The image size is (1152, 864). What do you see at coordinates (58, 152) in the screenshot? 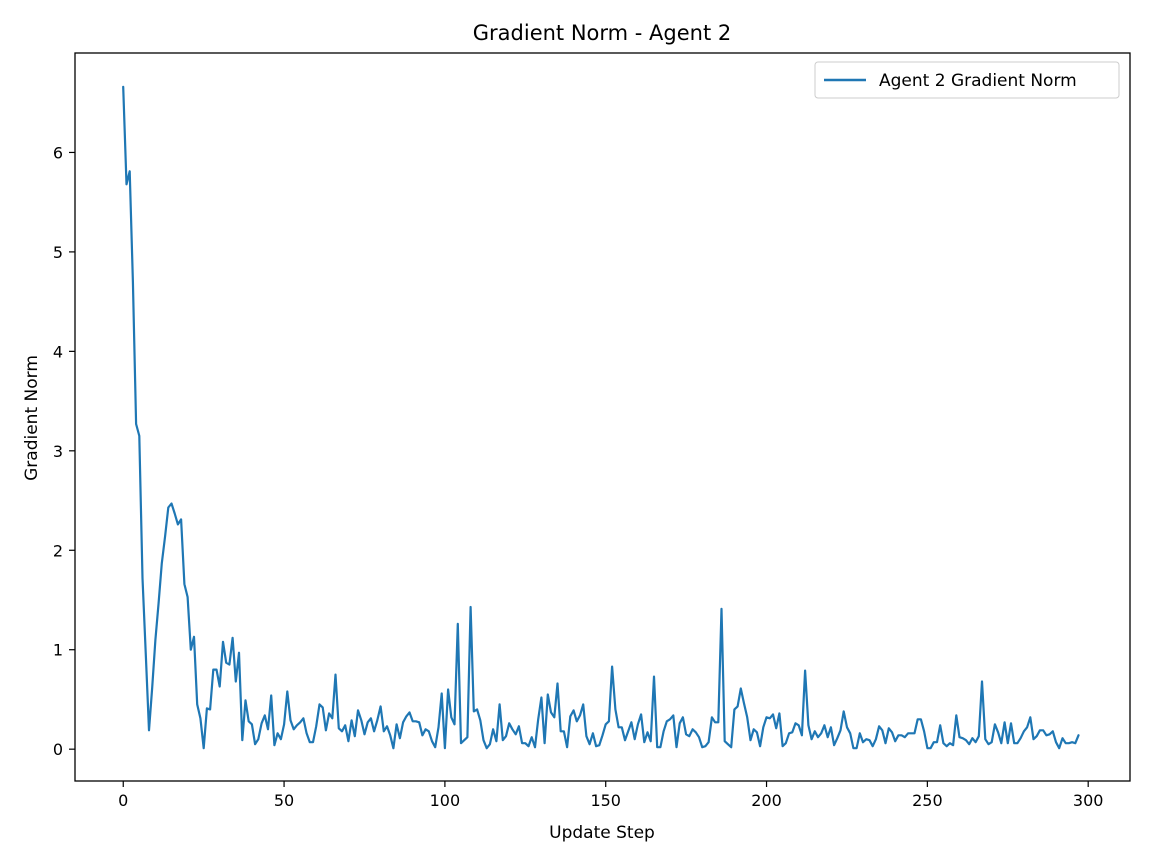
I see `y-tick-label: 6` at bounding box center [58, 152].